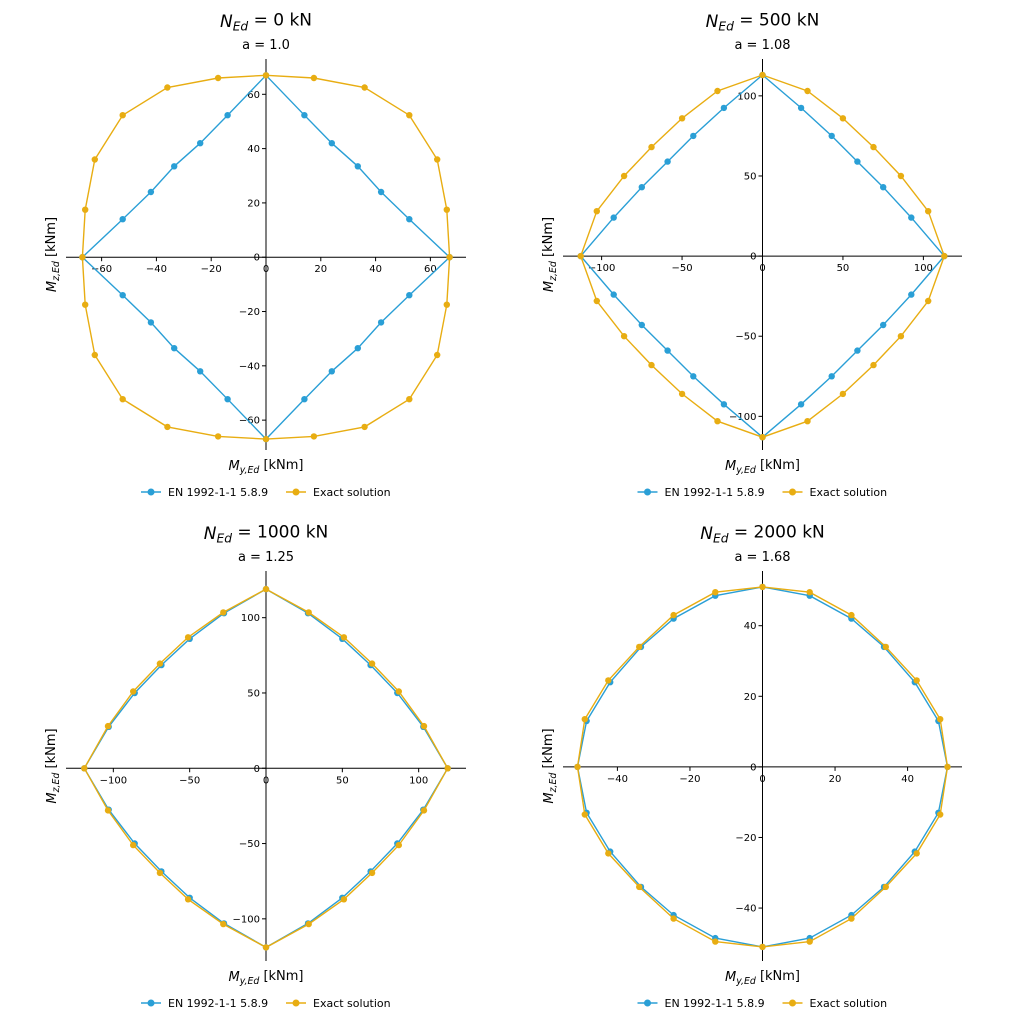  Describe the element at coordinates (430, 269) in the screenshot. I see `x-tick-label: 60` at that location.